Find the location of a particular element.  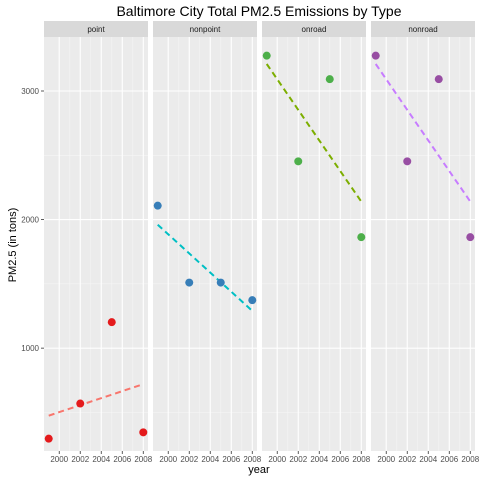

trend-line-point is located at coordinates (96, 400).